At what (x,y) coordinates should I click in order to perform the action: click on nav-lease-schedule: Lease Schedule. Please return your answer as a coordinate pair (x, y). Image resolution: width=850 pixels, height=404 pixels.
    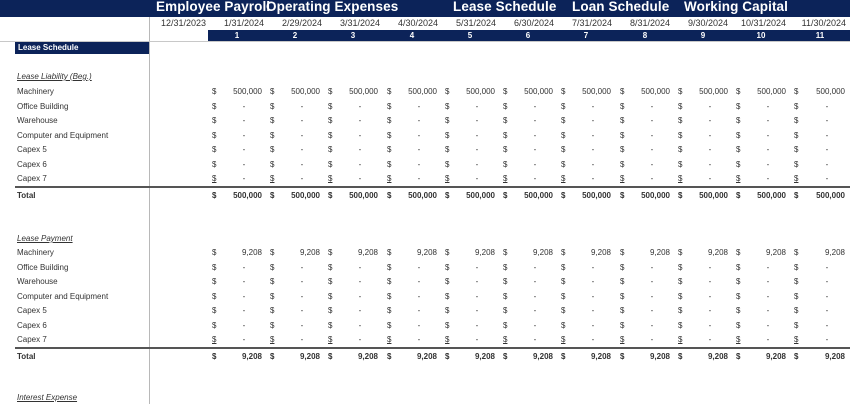
    Looking at the image, I should click on (505, 7).